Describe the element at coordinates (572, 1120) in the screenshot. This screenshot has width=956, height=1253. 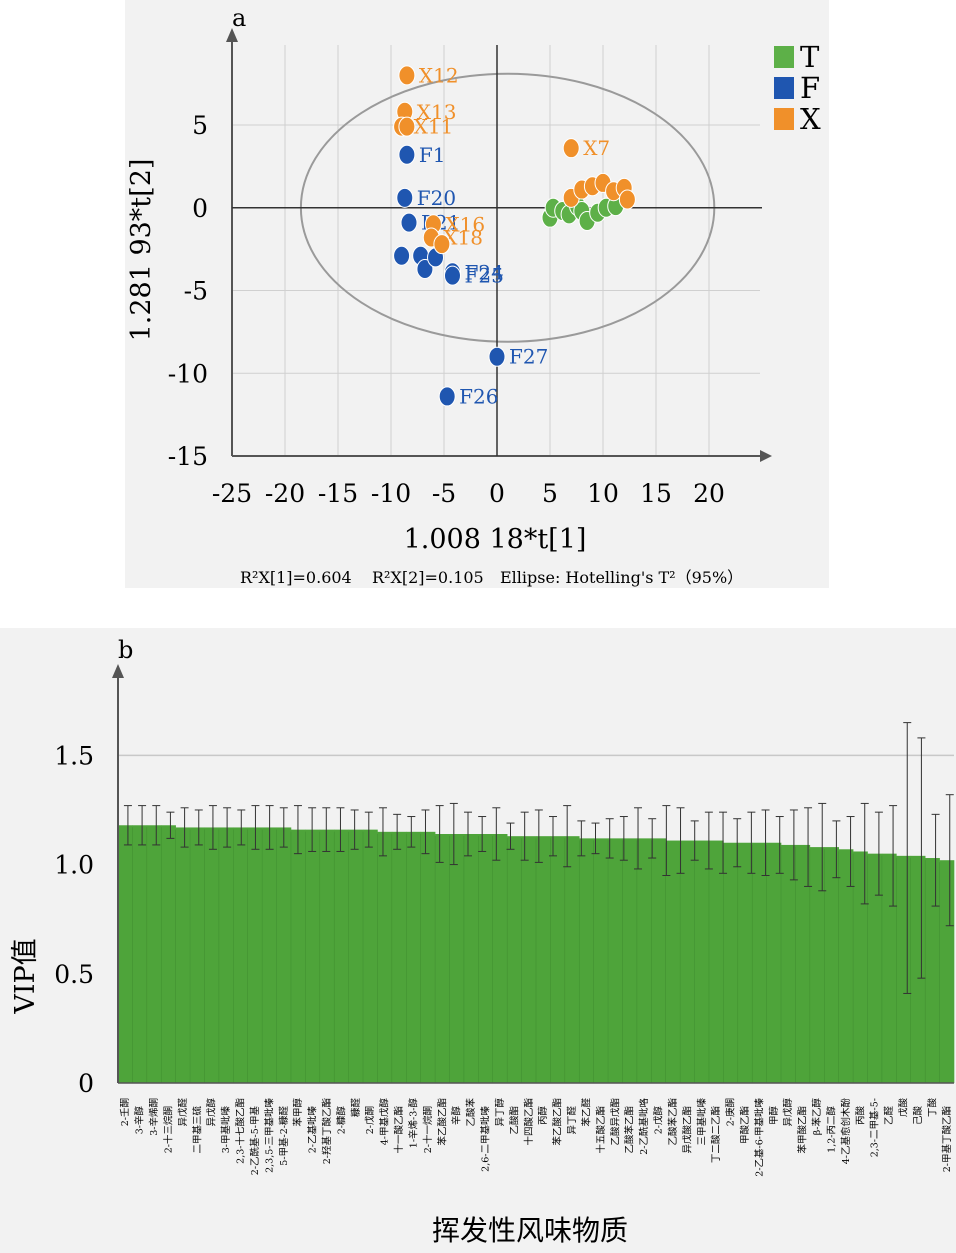
I see `category-label: 异丁醛` at that location.